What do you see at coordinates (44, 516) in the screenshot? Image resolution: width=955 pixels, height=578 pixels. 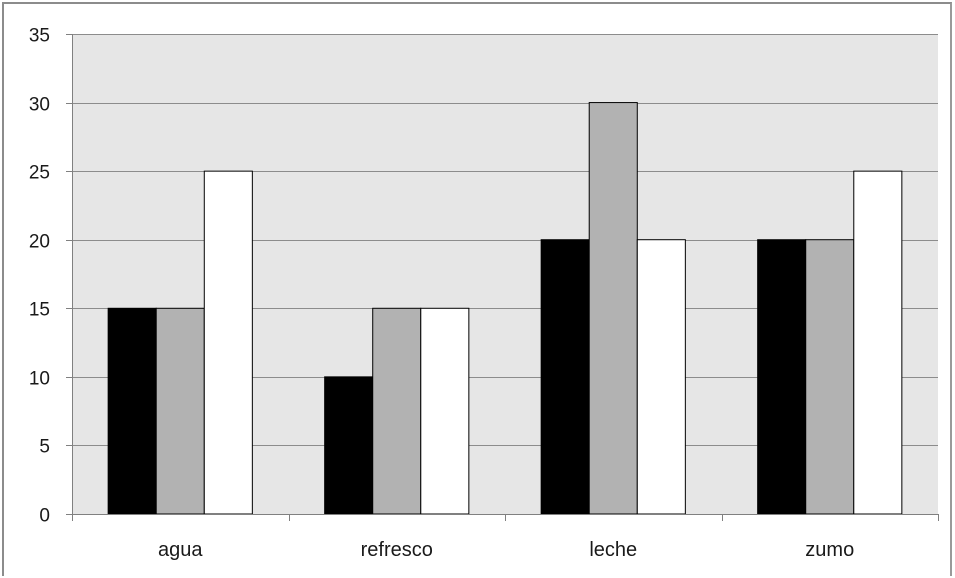 I see `y-tick-label-0: 0` at bounding box center [44, 516].